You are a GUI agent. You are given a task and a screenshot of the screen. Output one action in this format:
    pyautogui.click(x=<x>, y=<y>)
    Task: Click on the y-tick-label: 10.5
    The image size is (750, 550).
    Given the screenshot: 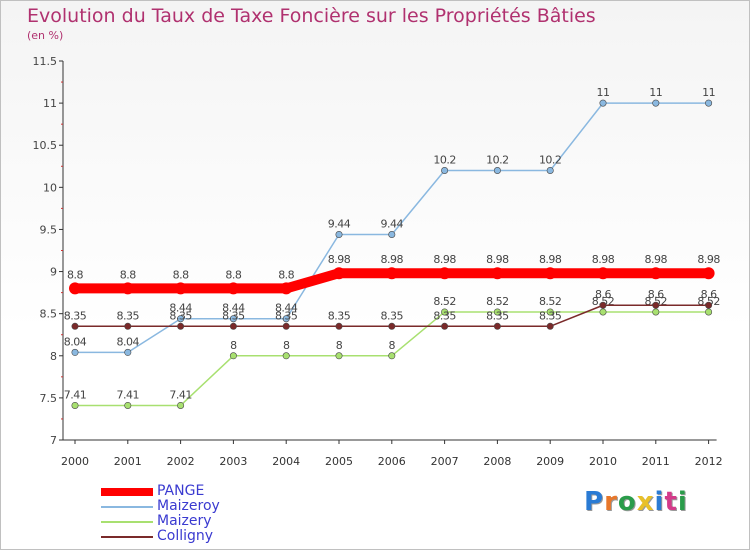 What is the action you would take?
    pyautogui.click(x=45, y=145)
    